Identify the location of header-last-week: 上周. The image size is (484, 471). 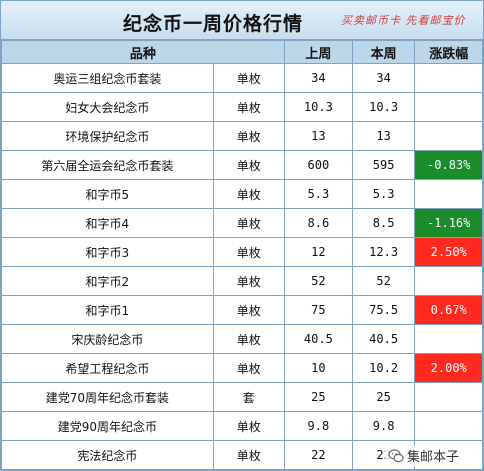
(318, 52).